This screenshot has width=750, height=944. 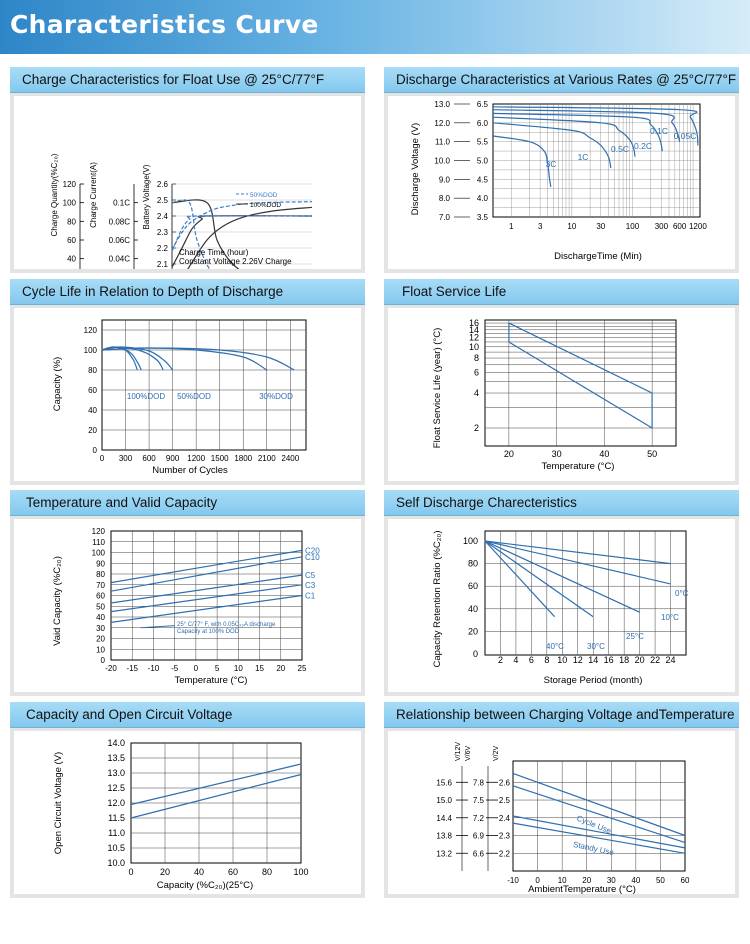 I want to click on tick-label: 2.6, so click(x=505, y=782).